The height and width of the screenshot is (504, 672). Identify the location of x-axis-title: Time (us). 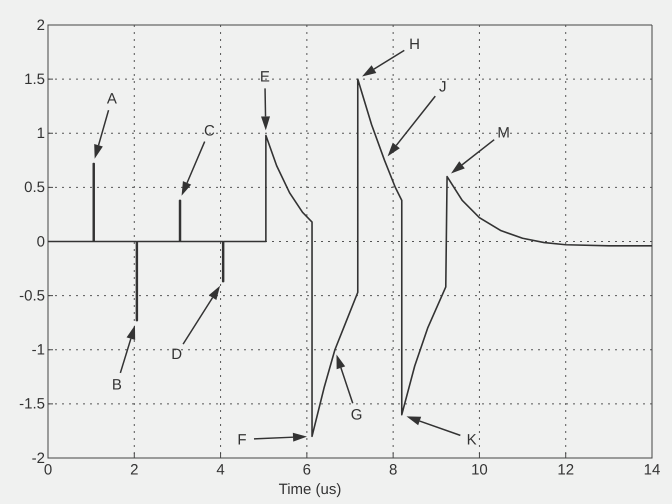
(310, 489).